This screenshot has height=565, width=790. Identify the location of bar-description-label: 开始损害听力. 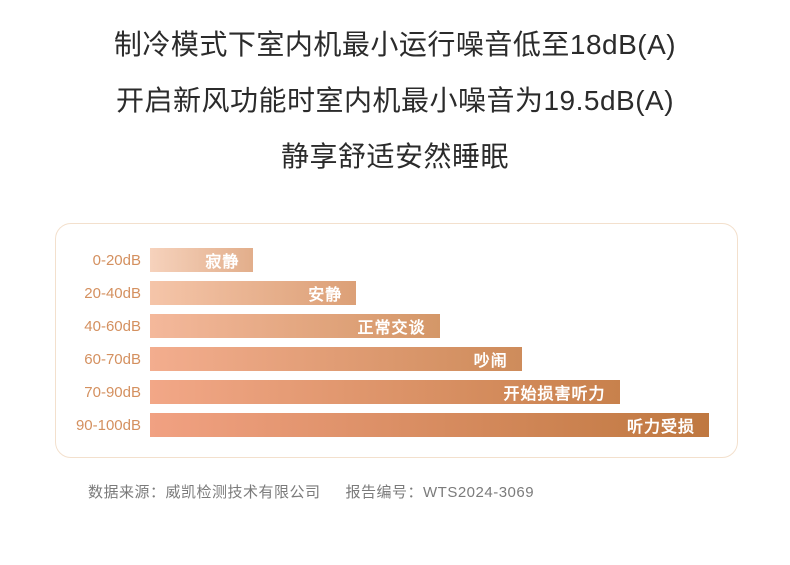
(554, 394).